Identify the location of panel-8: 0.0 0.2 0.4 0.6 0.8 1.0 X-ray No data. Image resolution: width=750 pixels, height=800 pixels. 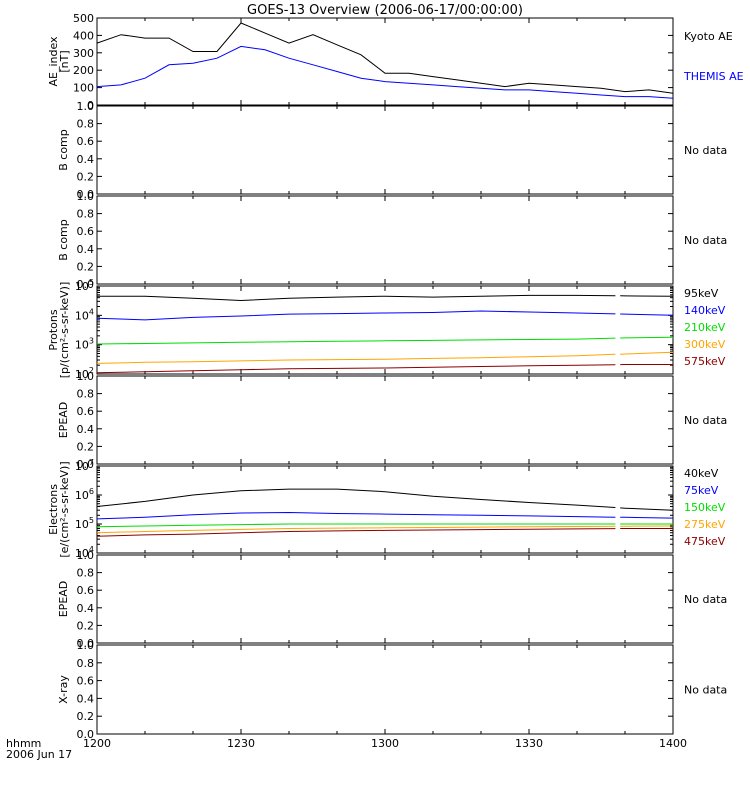
(392, 690).